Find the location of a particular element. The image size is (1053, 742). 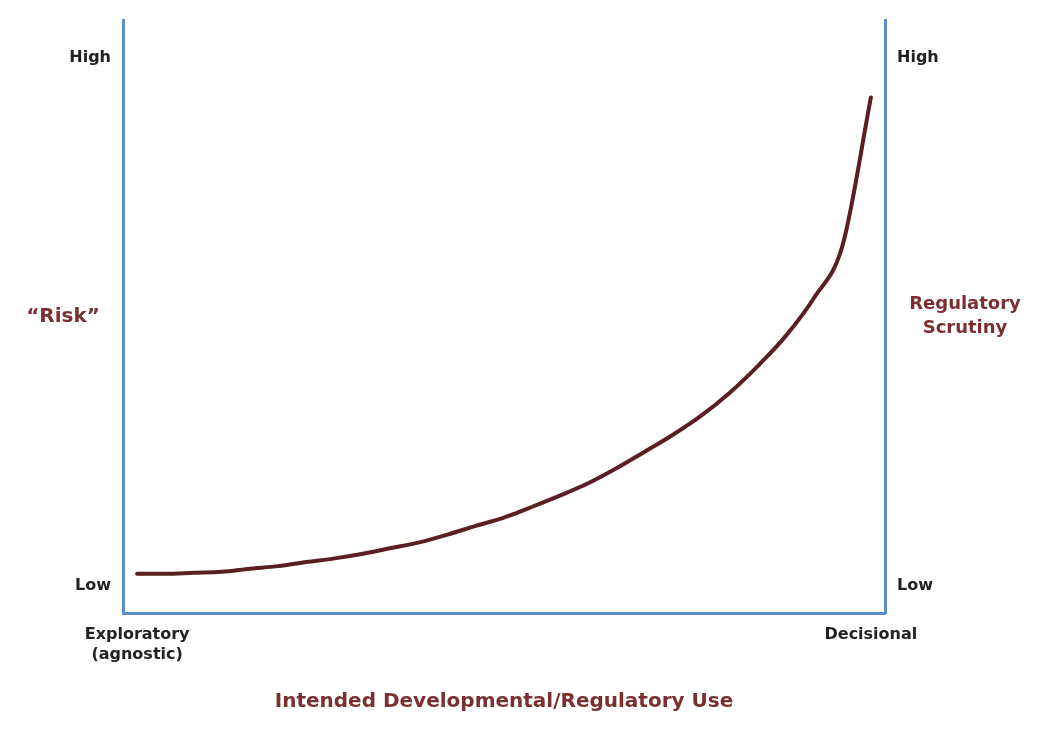

x-axis-title: Intended Developmental/Regulatory Use is located at coordinates (504, 700).